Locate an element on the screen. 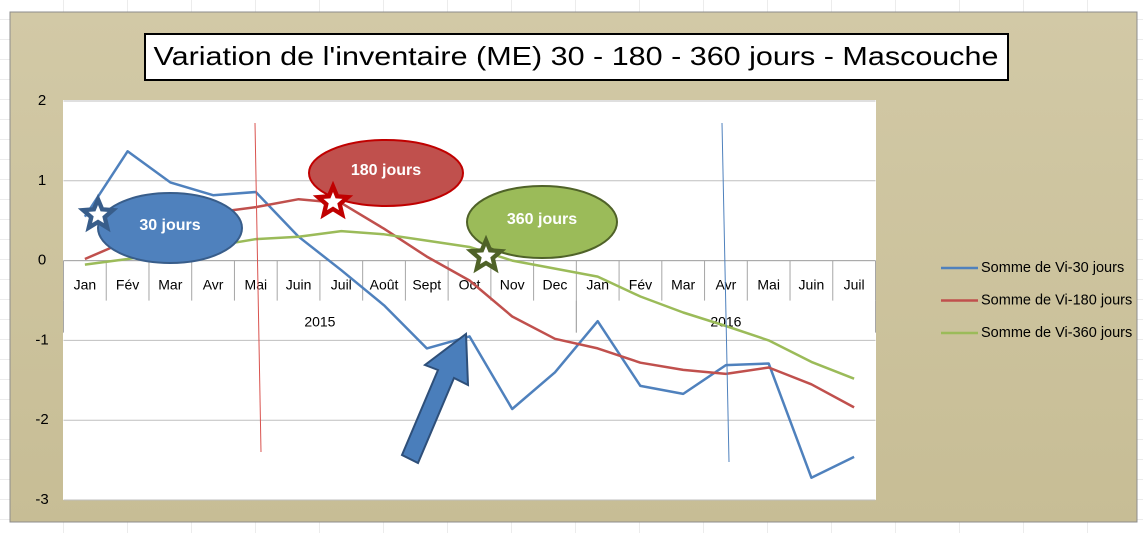 The image size is (1143, 538). callout-label: 30 jours is located at coordinates (169, 225).